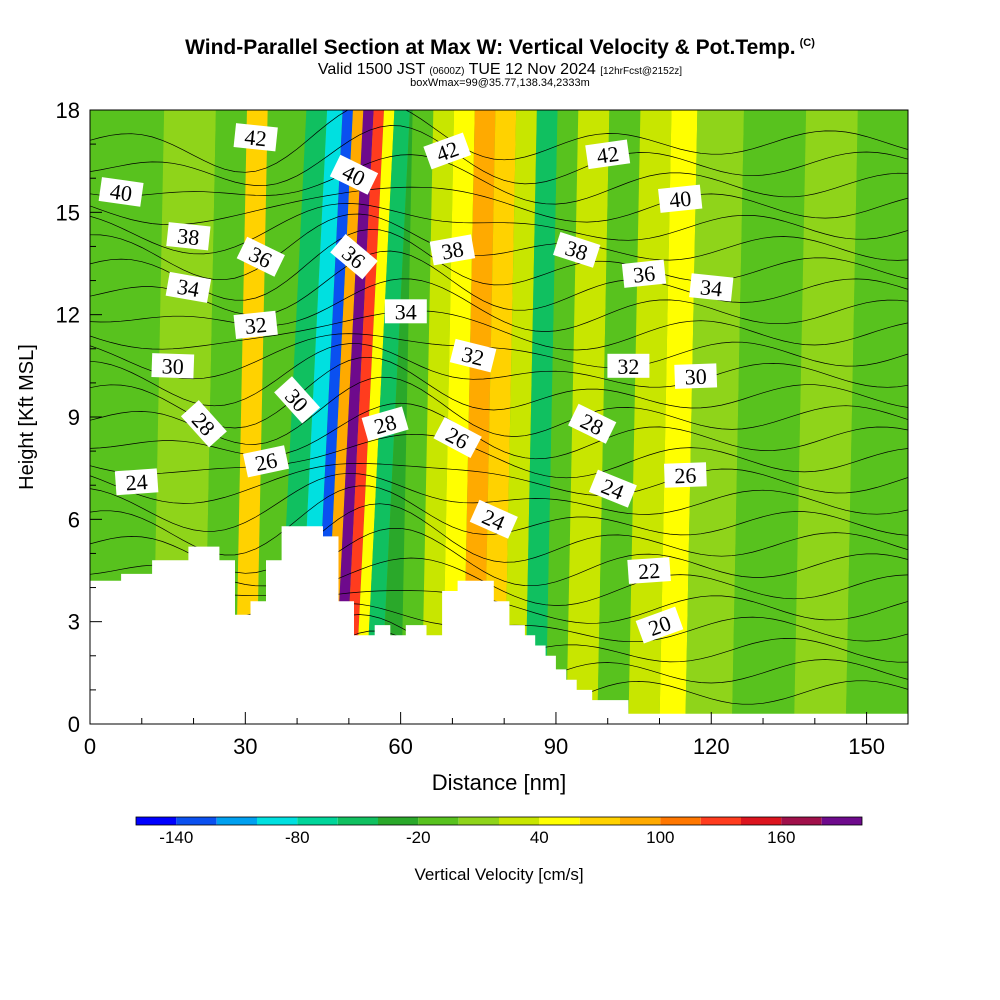 The width and height of the screenshot is (1000, 1000). I want to click on colorbar: -140 -80 -20 40 100 160, so click(499, 831).